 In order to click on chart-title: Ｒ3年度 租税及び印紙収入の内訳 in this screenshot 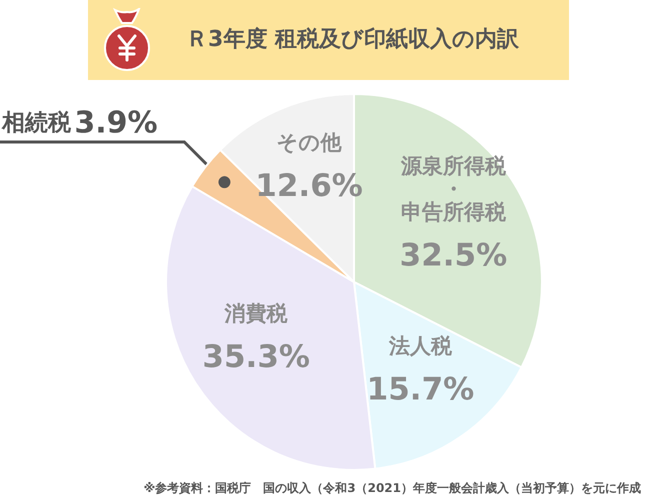, I will do `click(352, 40)`.